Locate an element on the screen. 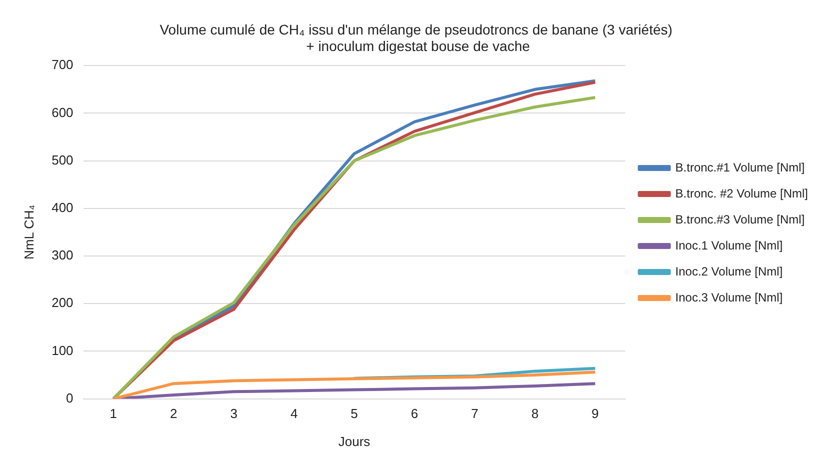 This screenshot has width=837, height=465. x-tick-label: 7 is located at coordinates (474, 414).